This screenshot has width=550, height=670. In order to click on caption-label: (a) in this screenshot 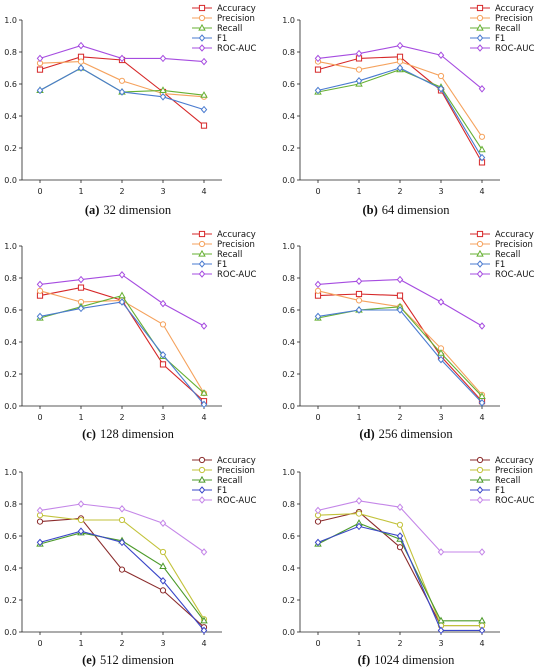, I will do `click(92, 210)`.